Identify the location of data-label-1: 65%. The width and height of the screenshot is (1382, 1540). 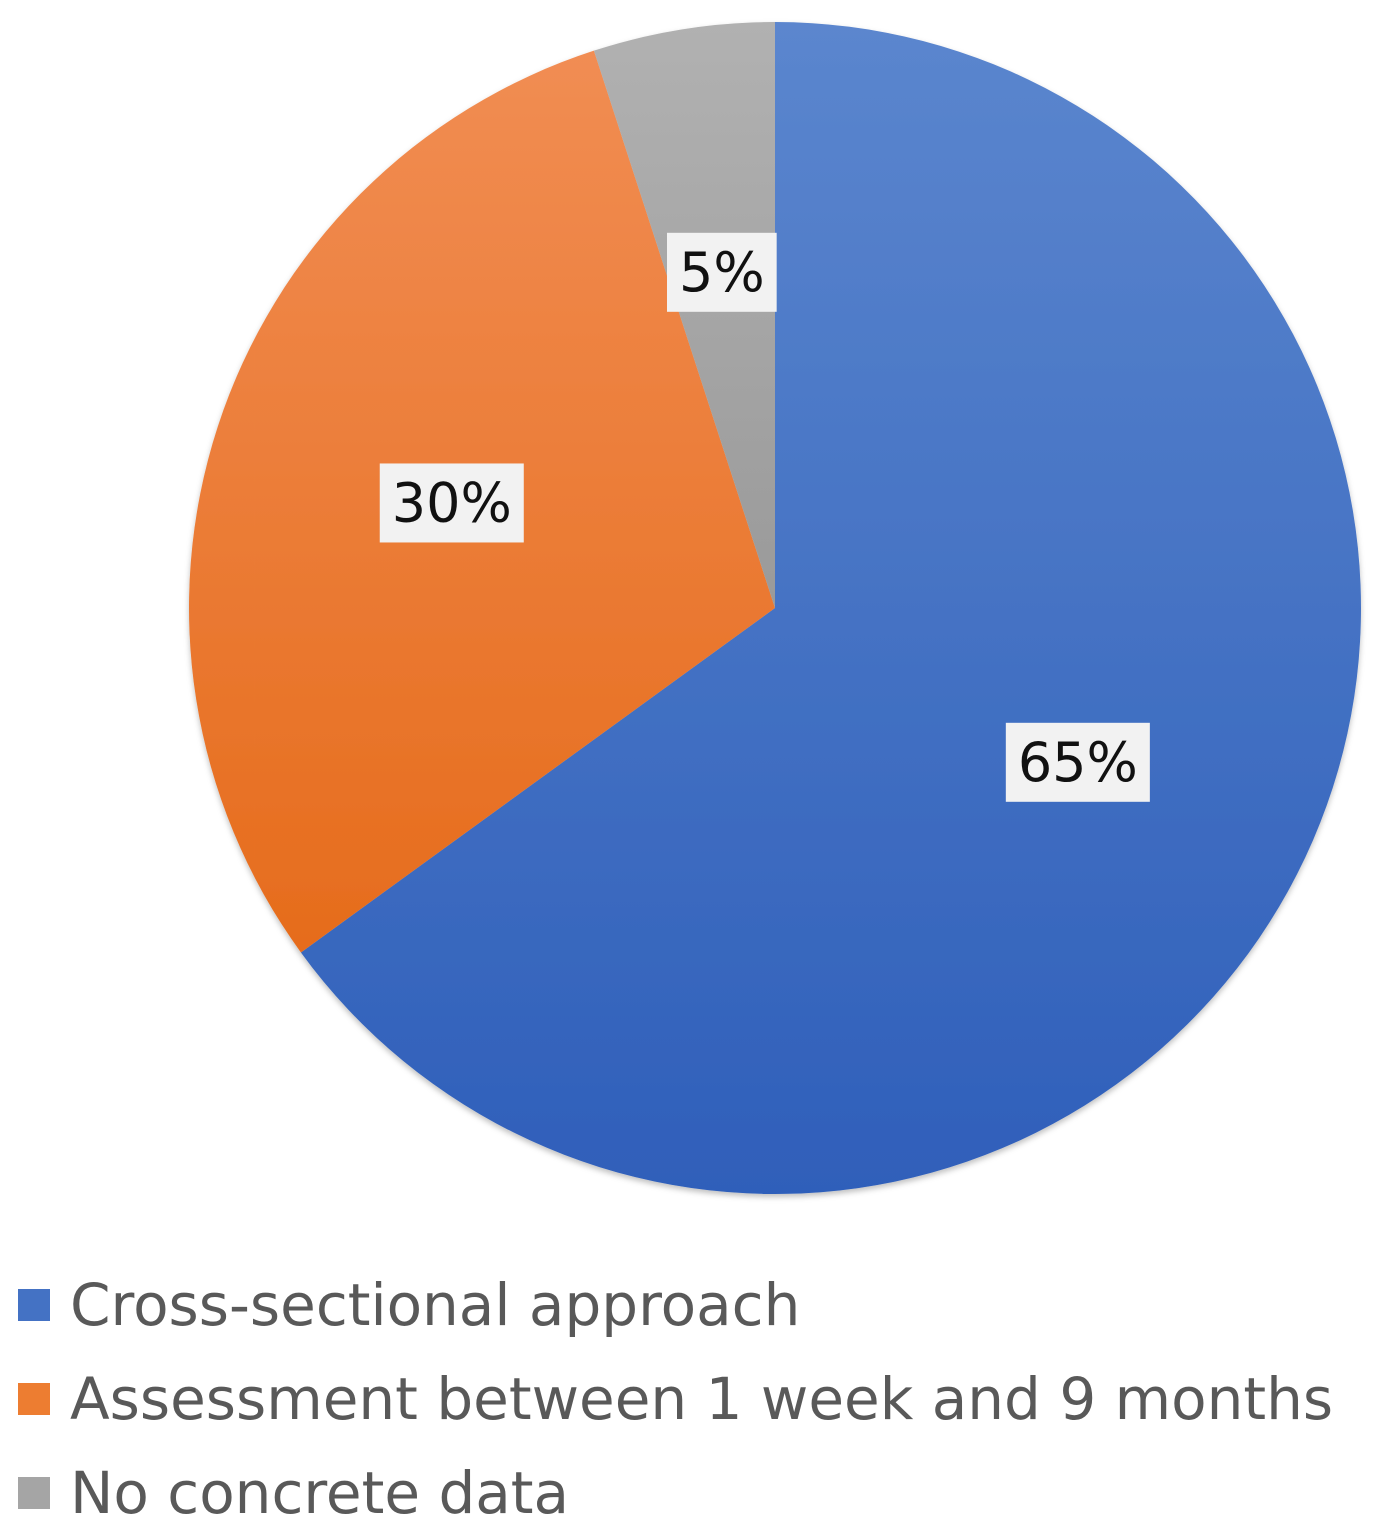
(1077, 762).